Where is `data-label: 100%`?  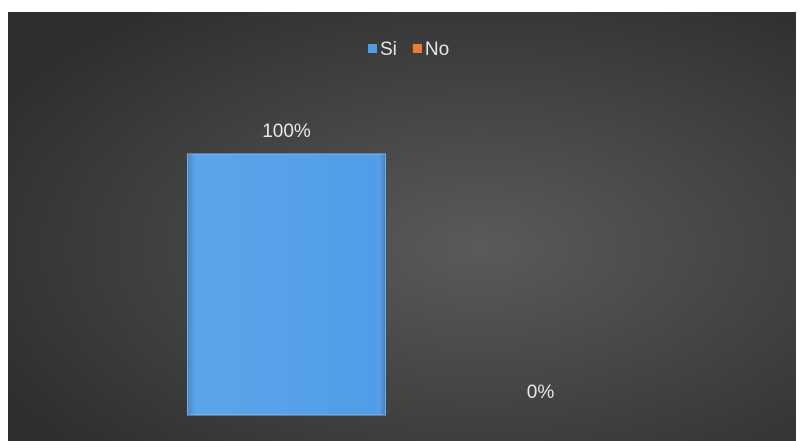 data-label: 100% is located at coordinates (286, 131).